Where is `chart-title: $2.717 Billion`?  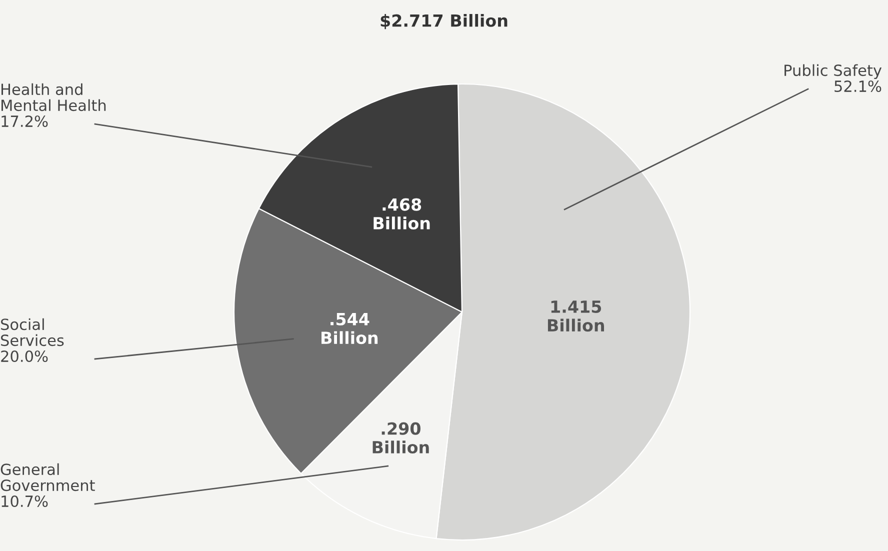 chart-title: $2.717 Billion is located at coordinates (444, 22).